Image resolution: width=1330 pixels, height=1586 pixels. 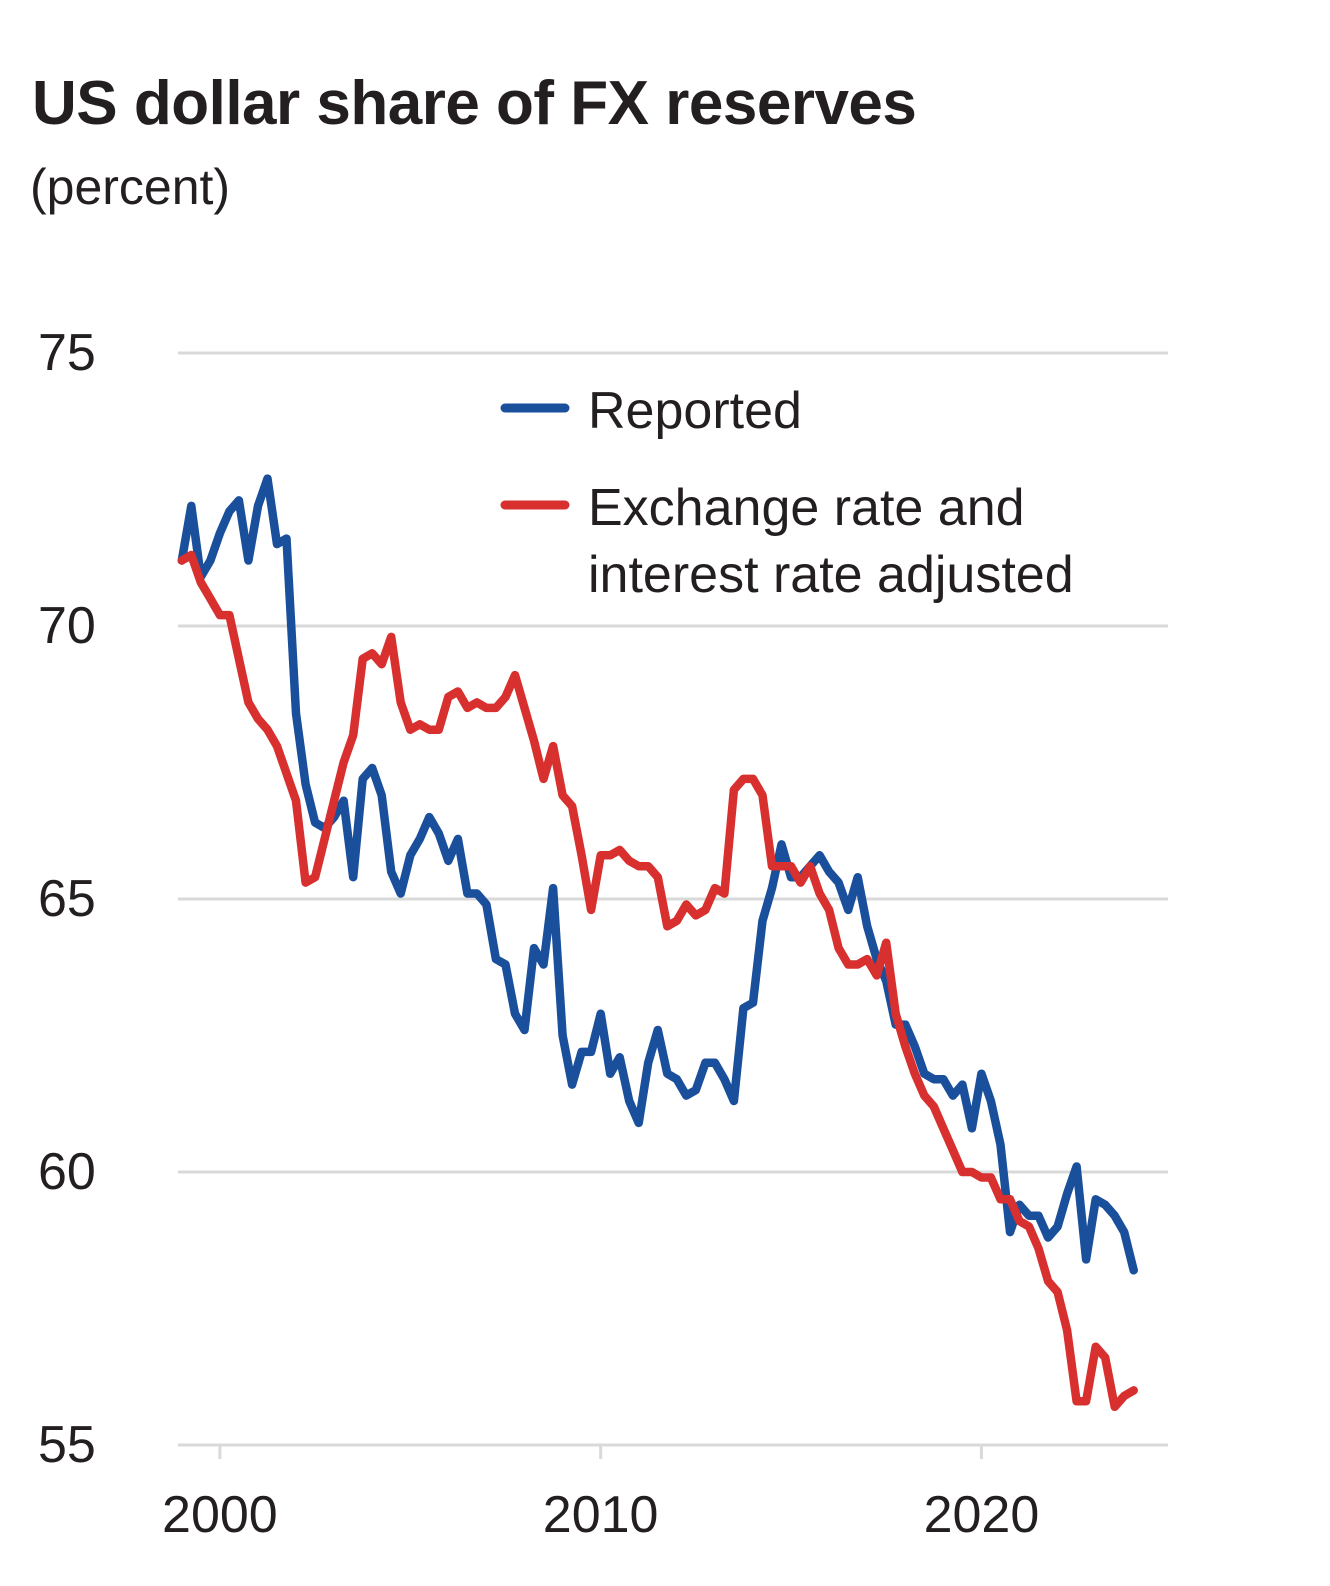 I want to click on y-tick-label-60: 60, so click(x=67, y=1172).